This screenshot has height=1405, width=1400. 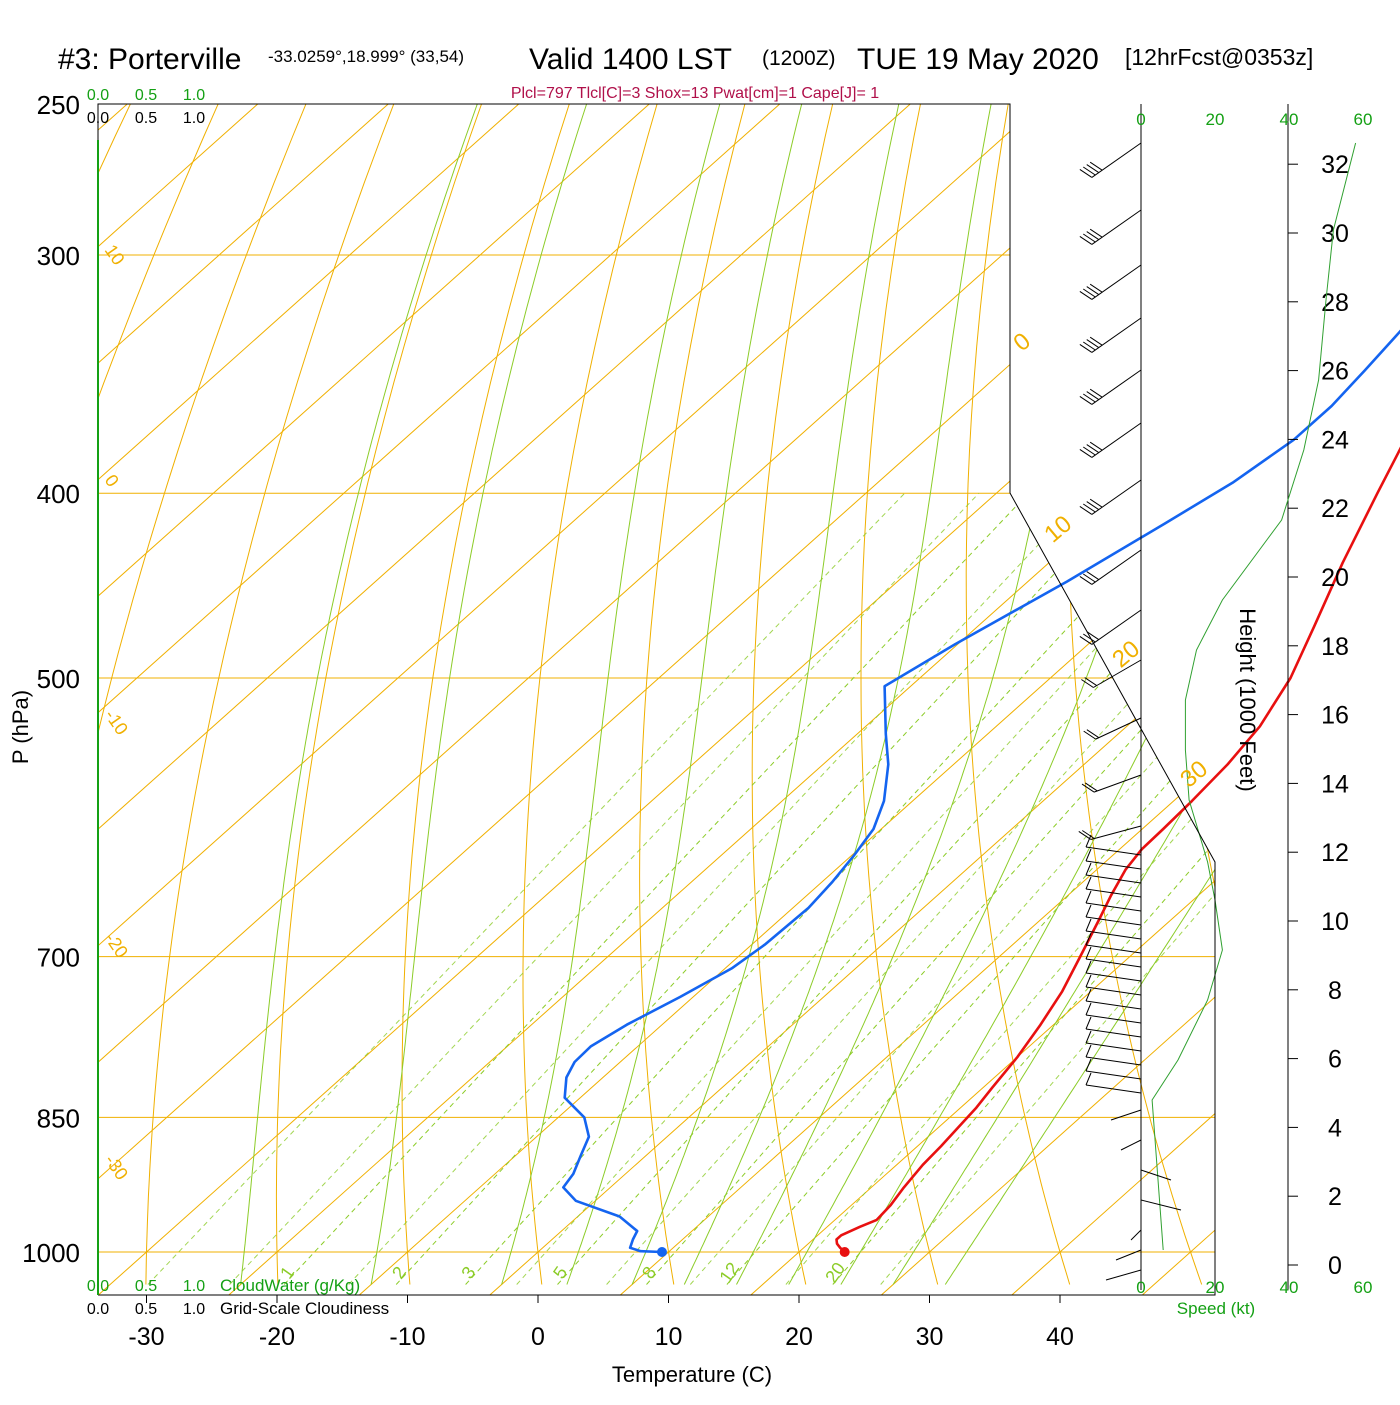 I want to click on speed-tick-label-top: 40, so click(x=1289, y=119).